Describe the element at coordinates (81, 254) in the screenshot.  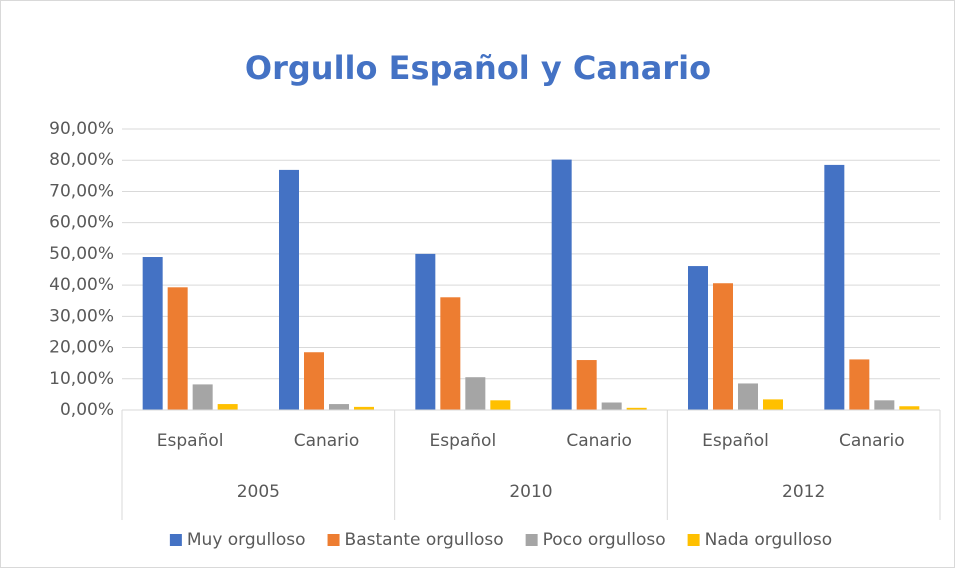
I see `y-tick-label: 50,00%` at that location.